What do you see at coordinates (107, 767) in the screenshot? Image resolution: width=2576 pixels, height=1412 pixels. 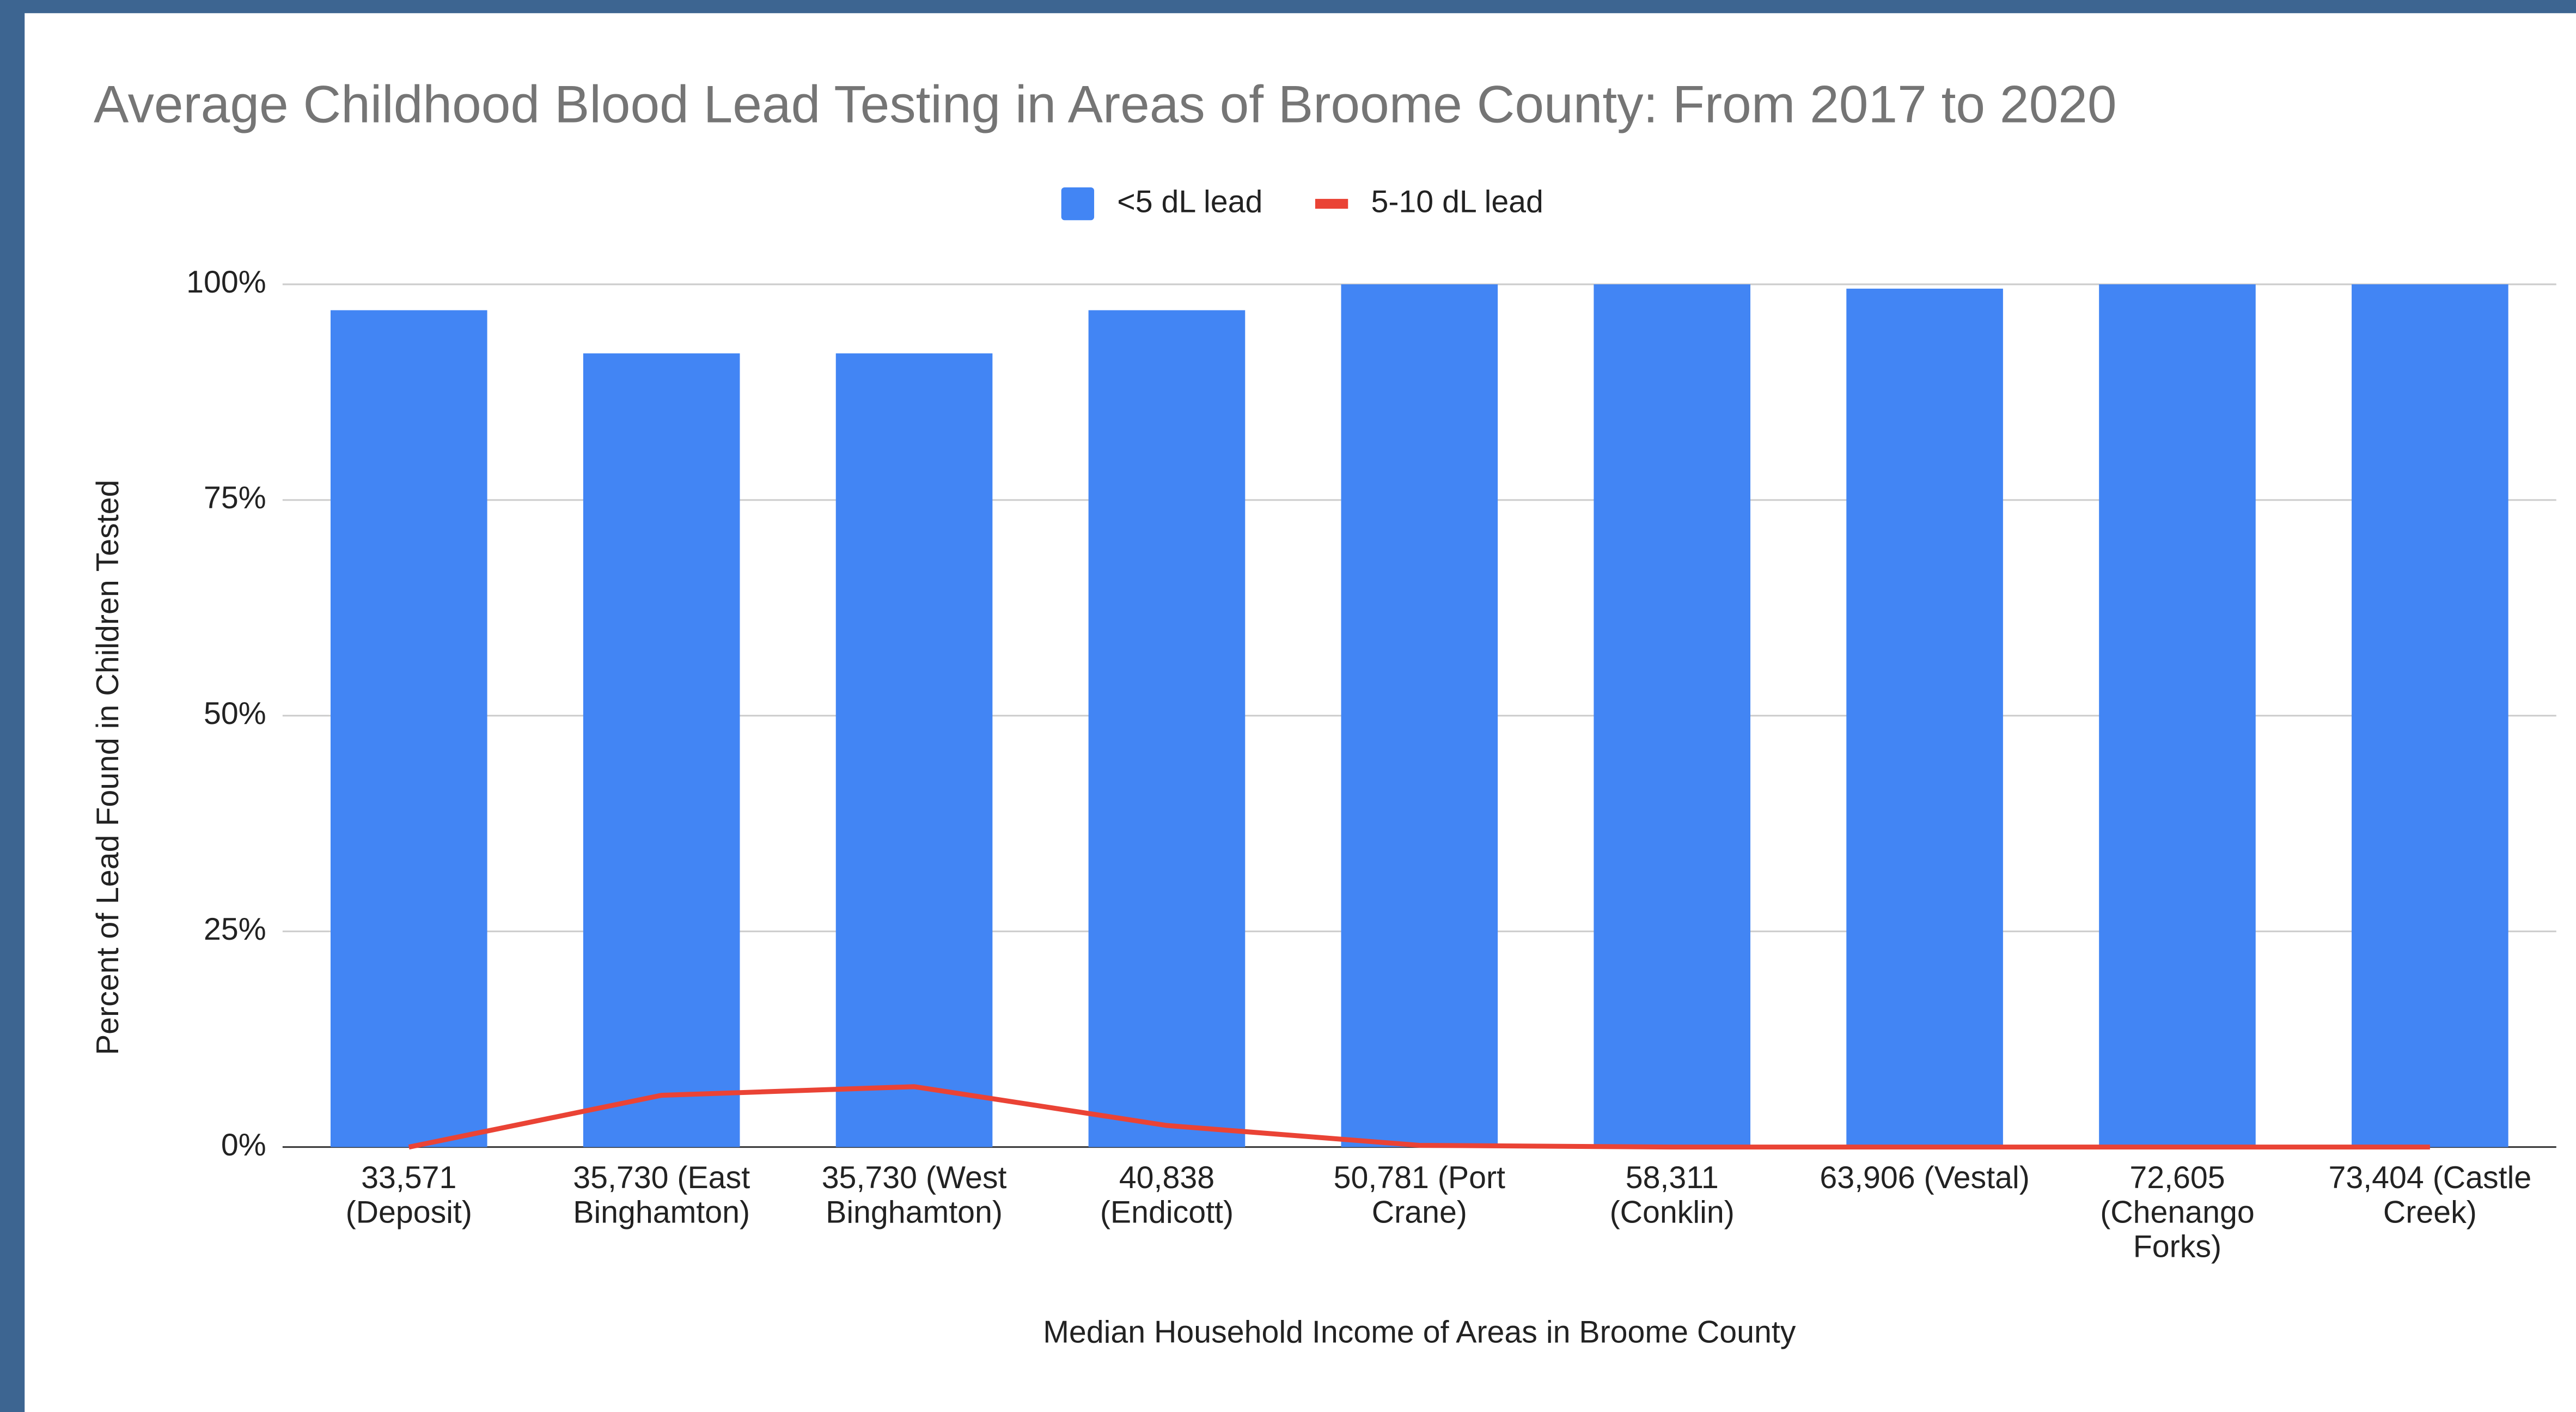 I see `y-axis-title: Percent of Lead Found in Children Tested` at bounding box center [107, 767].